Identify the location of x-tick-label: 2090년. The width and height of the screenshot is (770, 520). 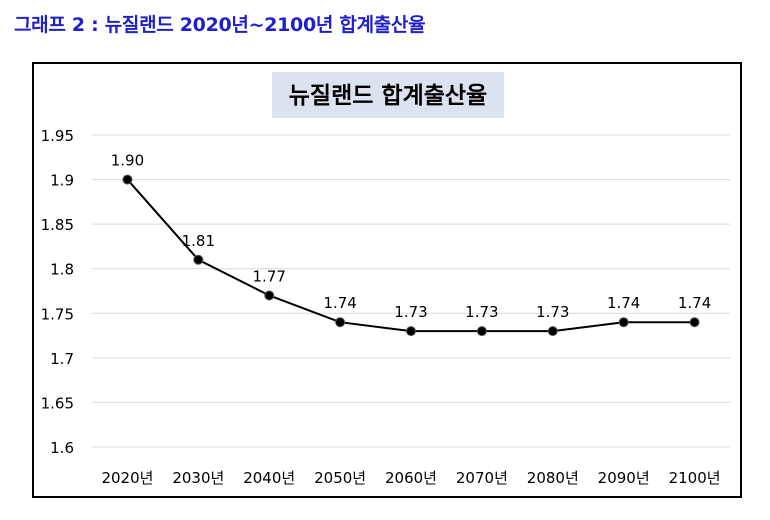
(624, 478).